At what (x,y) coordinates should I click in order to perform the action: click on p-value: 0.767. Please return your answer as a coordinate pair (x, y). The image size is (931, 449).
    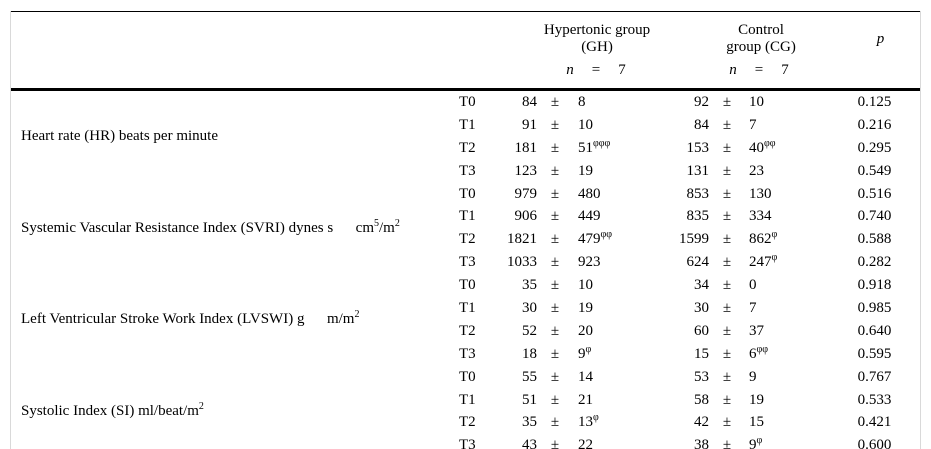
    Looking at the image, I should click on (874, 376).